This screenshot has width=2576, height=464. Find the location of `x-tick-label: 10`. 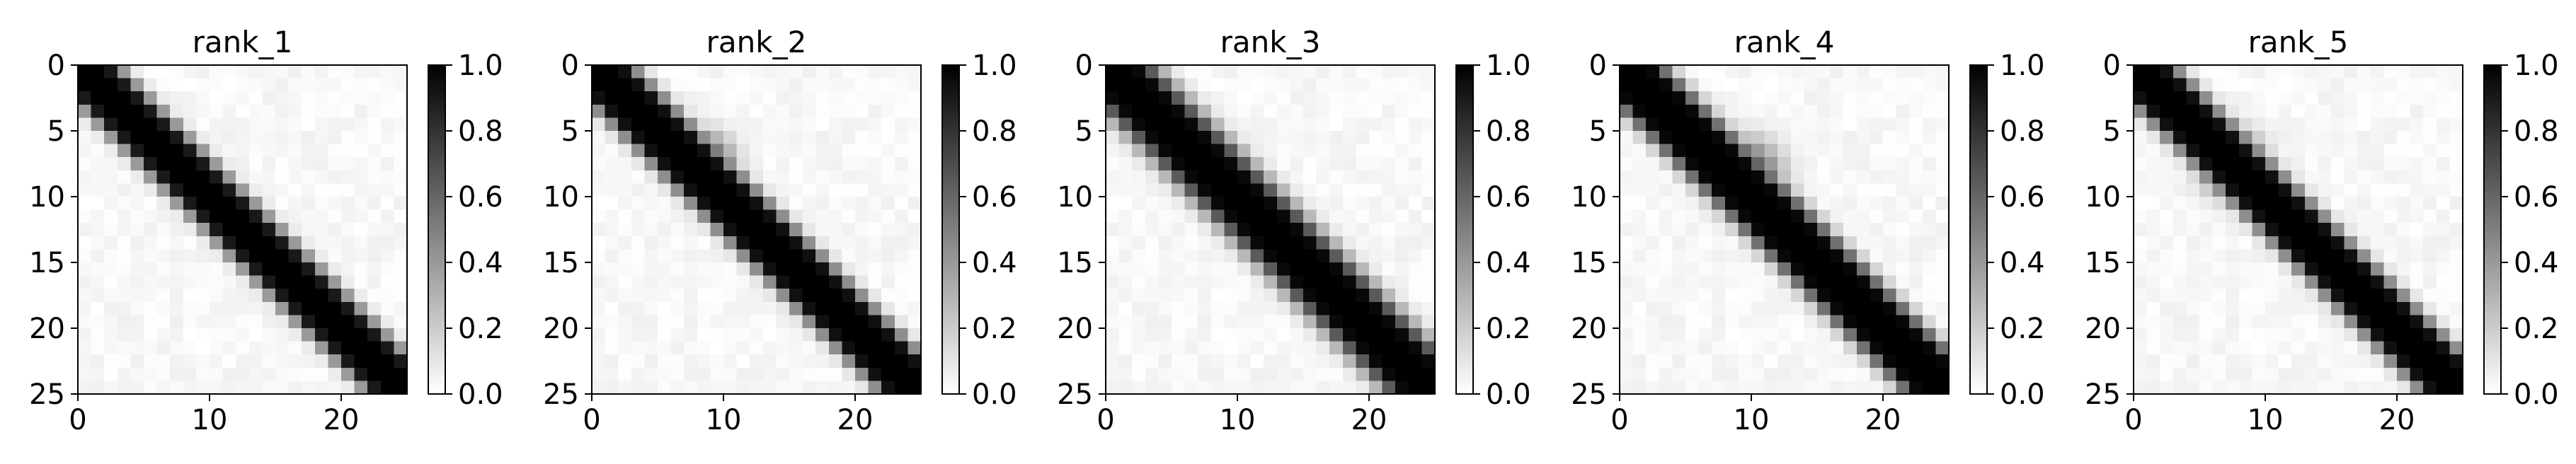

x-tick-label: 10 is located at coordinates (1752, 420).